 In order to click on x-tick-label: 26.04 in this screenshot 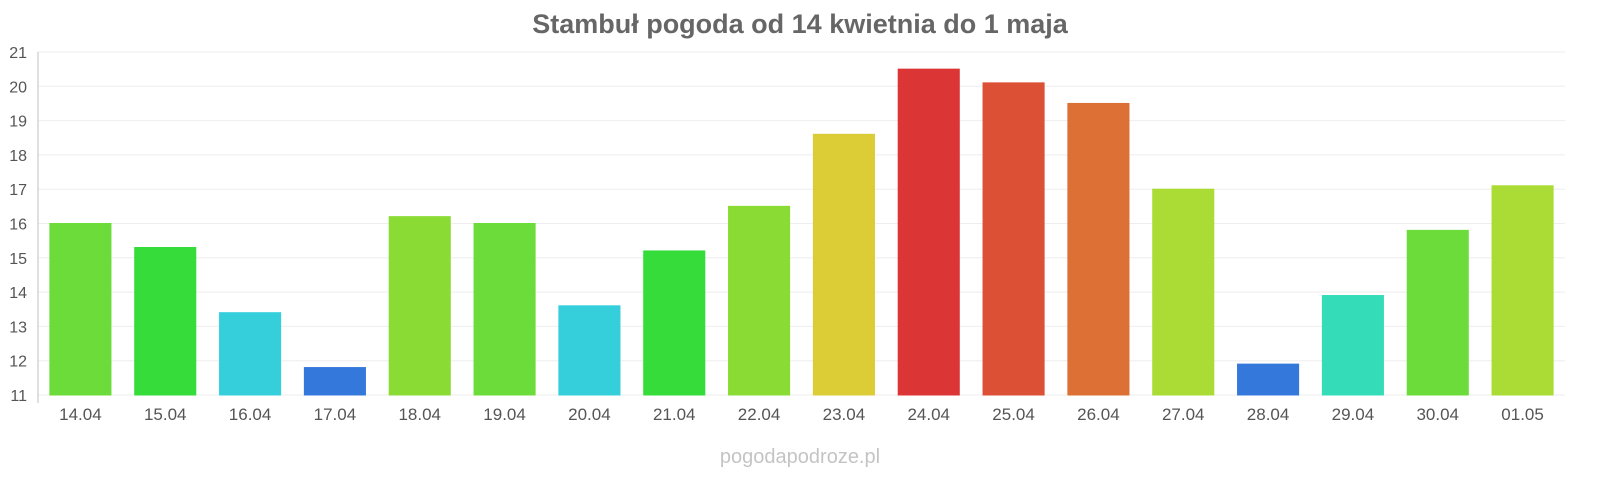, I will do `click(1098, 414)`.